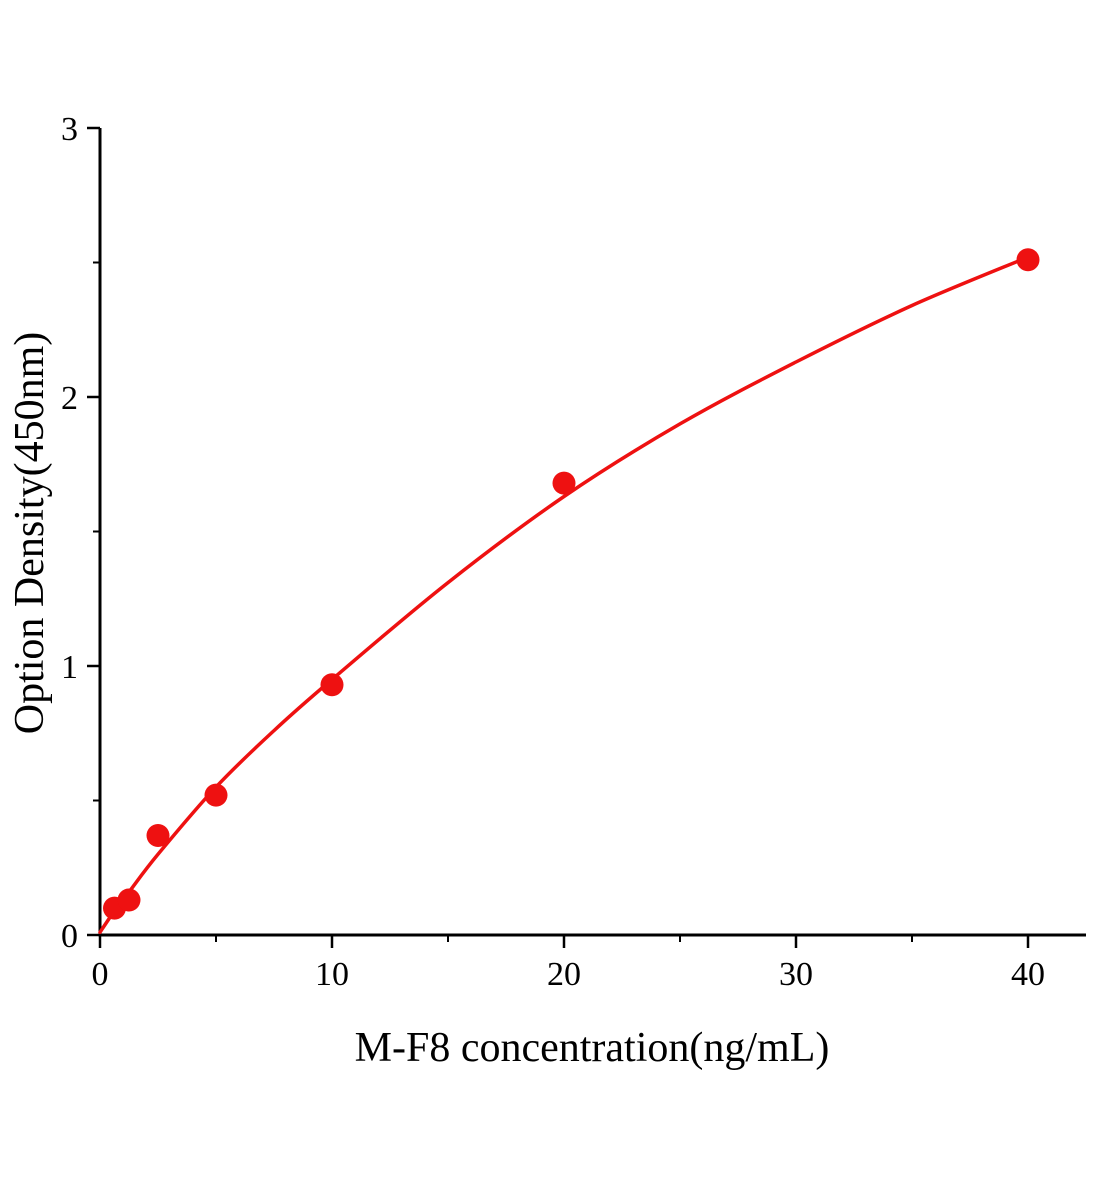  I want to click on y-axis-title: Option Density(450nm), so click(30, 533).